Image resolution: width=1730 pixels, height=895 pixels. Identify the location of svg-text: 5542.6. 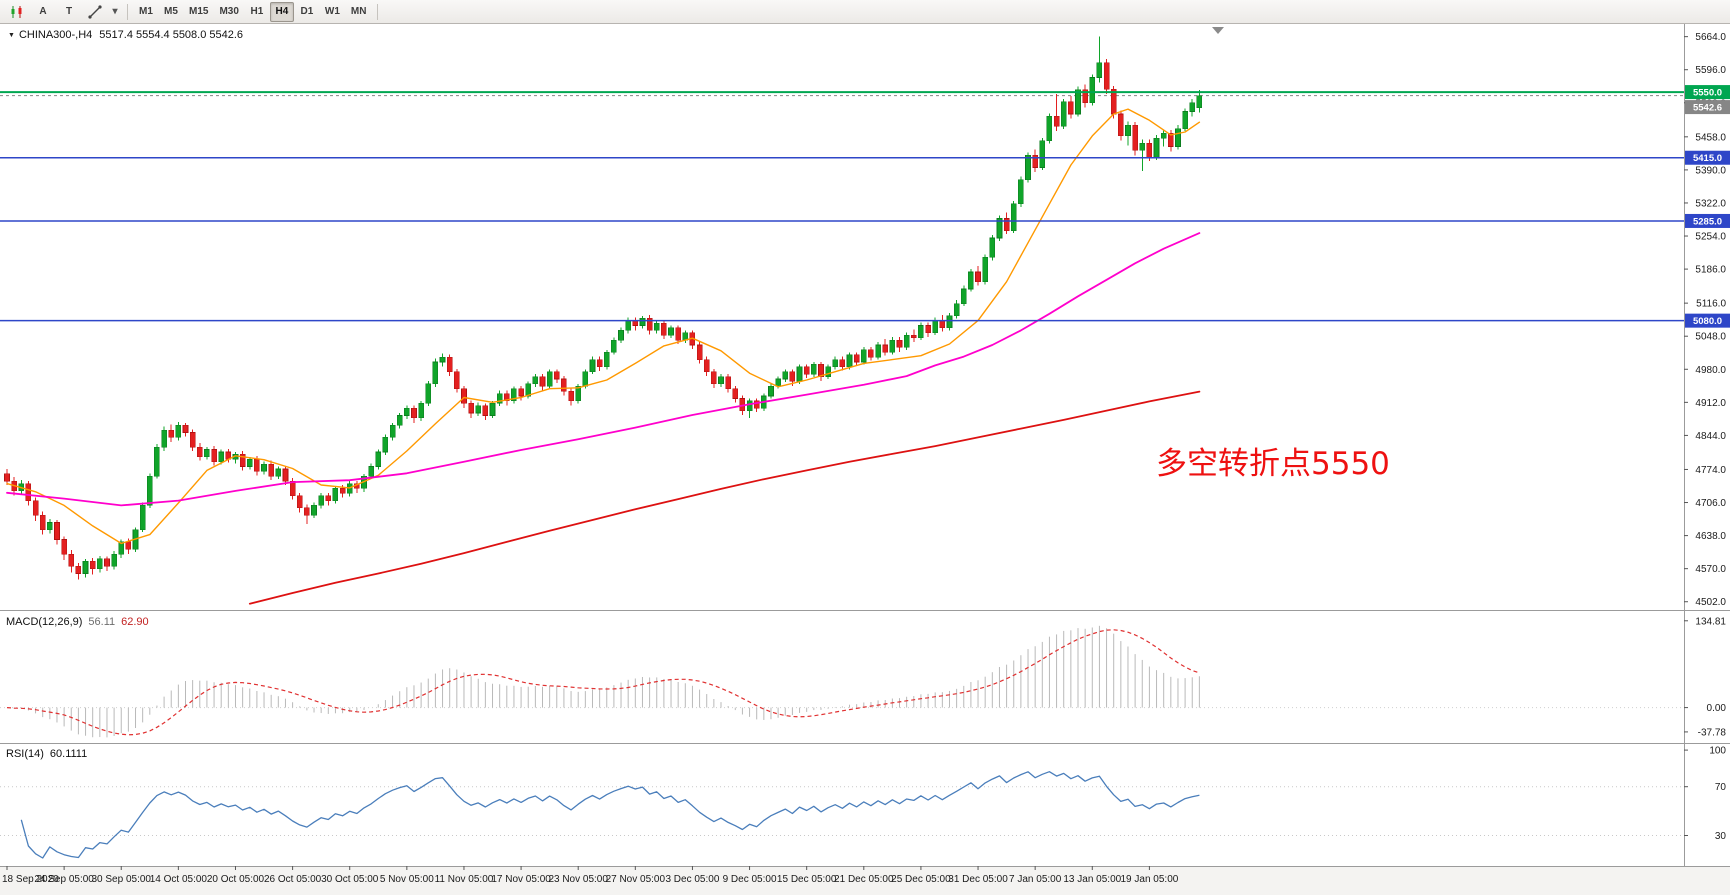
(1707, 108).